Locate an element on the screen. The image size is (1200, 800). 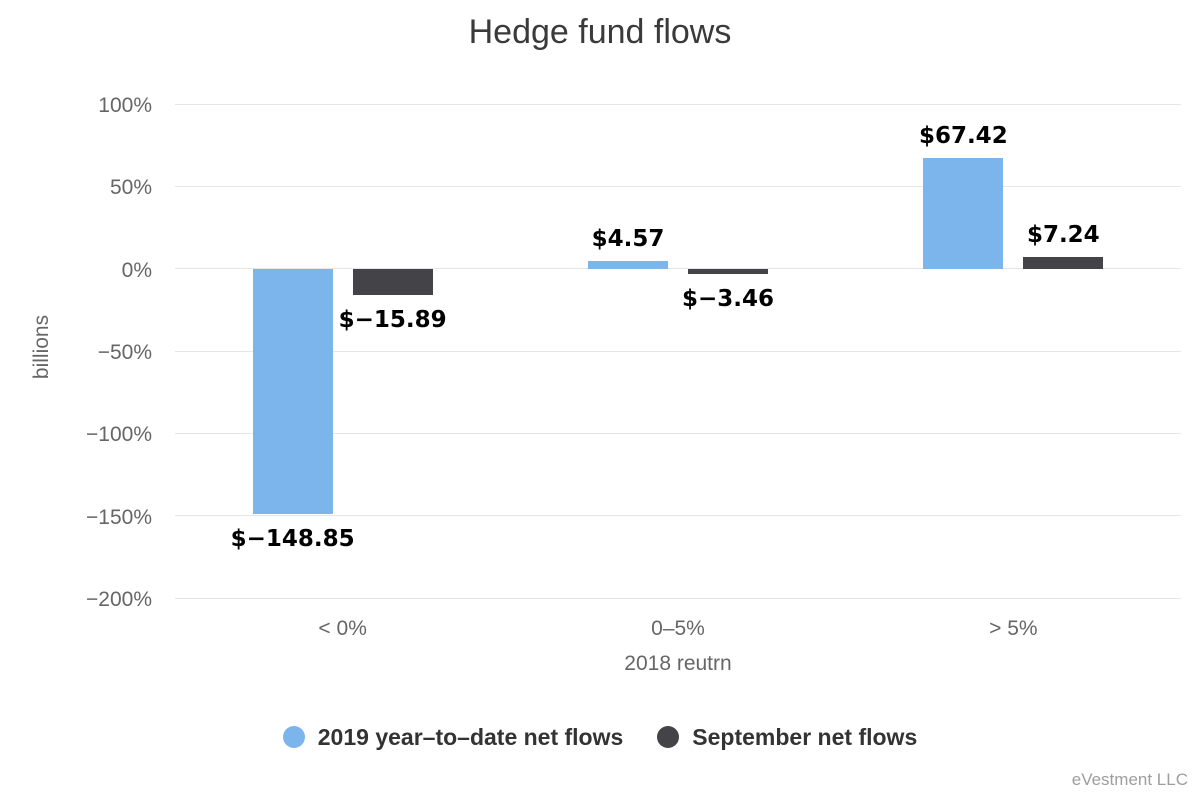
legend-item-september-net-flows: September net flows is located at coordinates (787, 737).